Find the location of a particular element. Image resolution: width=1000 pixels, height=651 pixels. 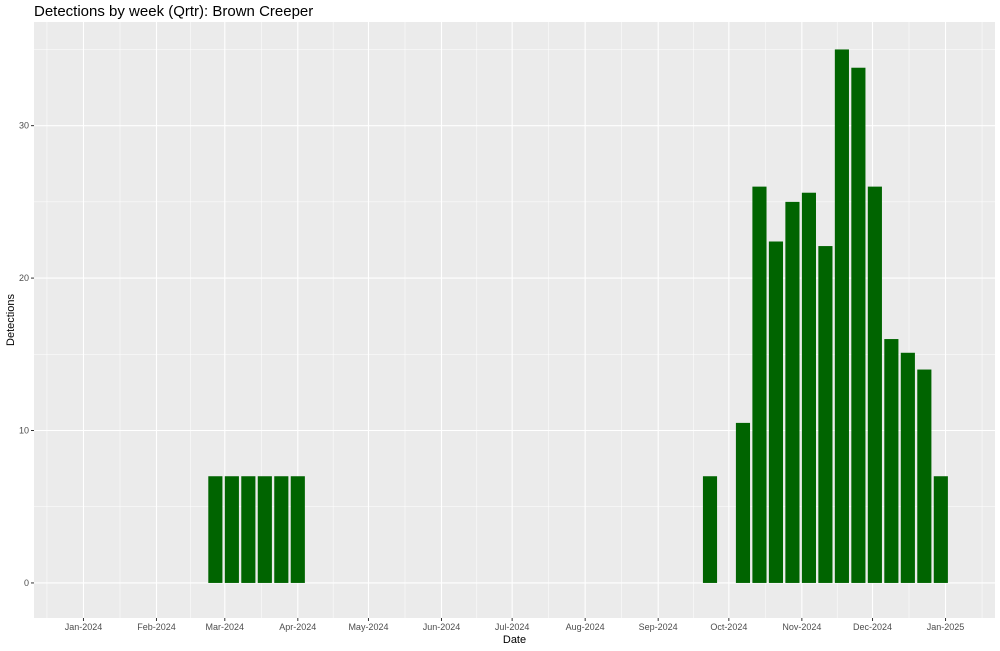

x-tick-label: Oct-2024 is located at coordinates (728, 627).